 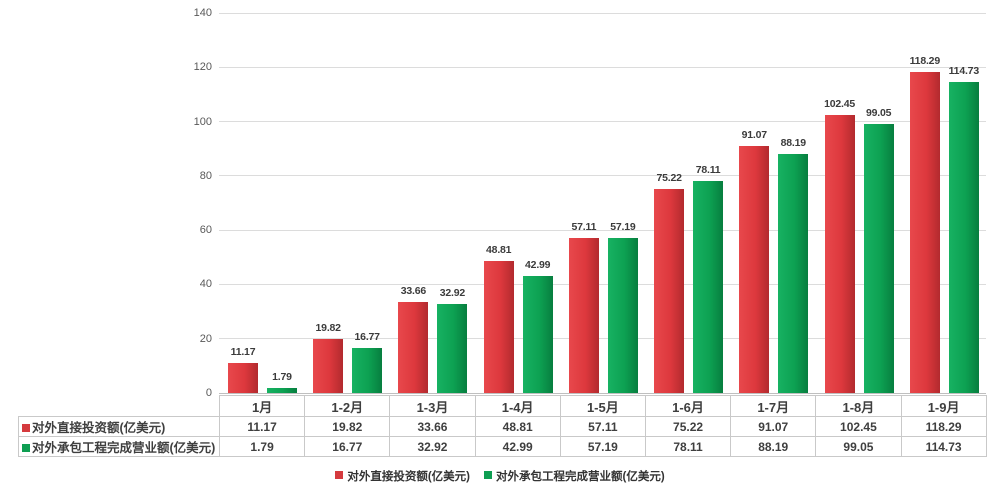 I want to click on series-row-label: 对外承包工程完成营业额(亿美元), so click(x=119, y=446).